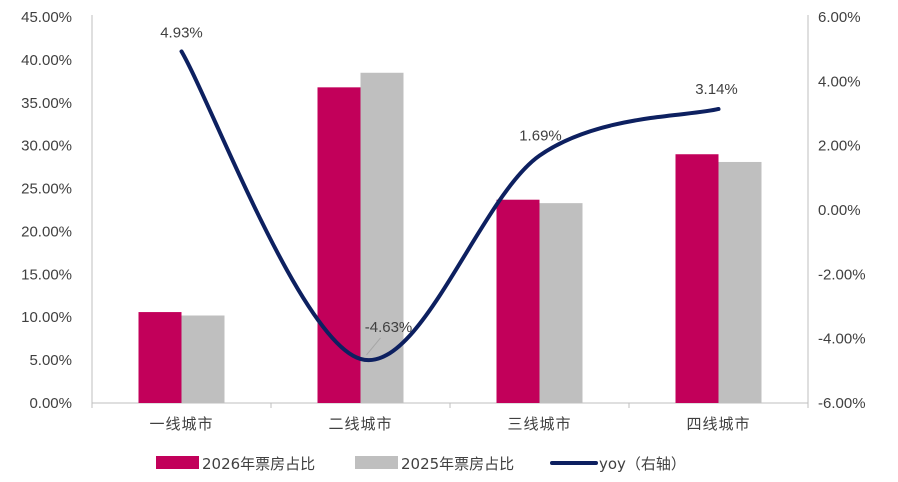 The width and height of the screenshot is (898, 482). What do you see at coordinates (46, 189) in the screenshot?
I see `left-tick-label: 25.00%` at bounding box center [46, 189].